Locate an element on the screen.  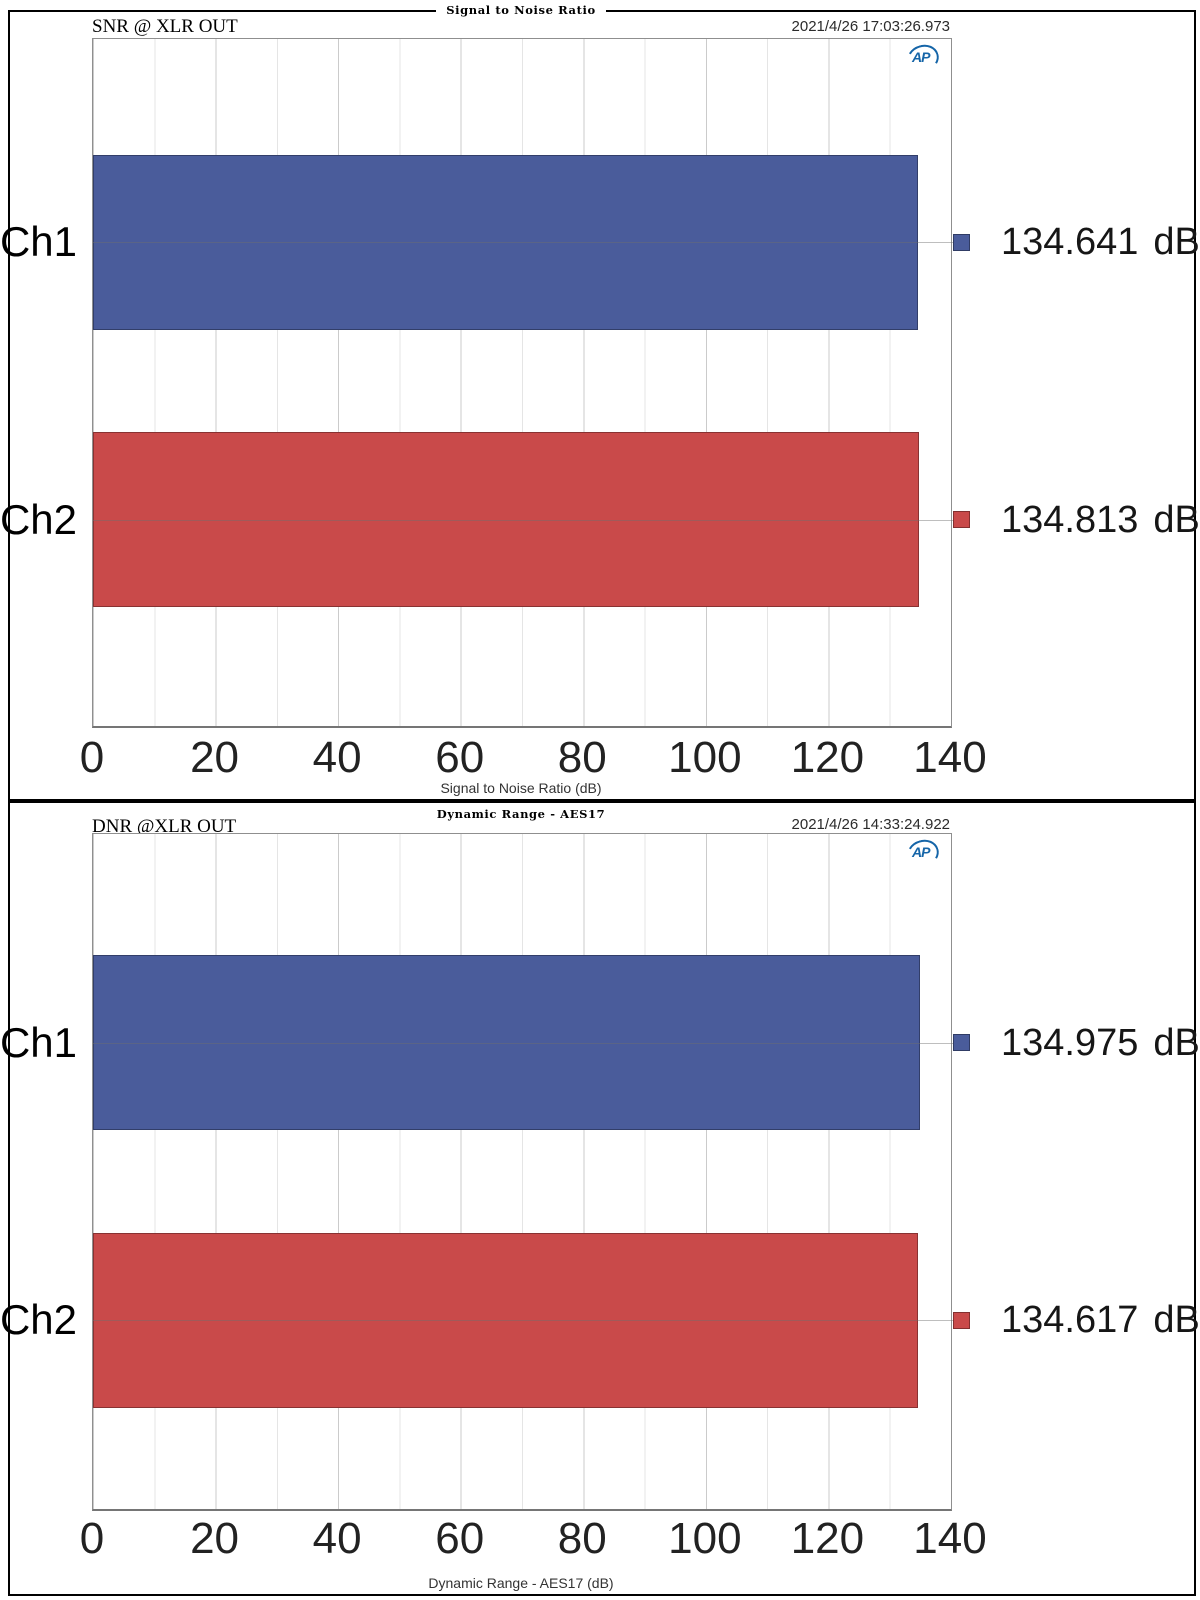
snr-ch2-legend-marker is located at coordinates (961, 520).